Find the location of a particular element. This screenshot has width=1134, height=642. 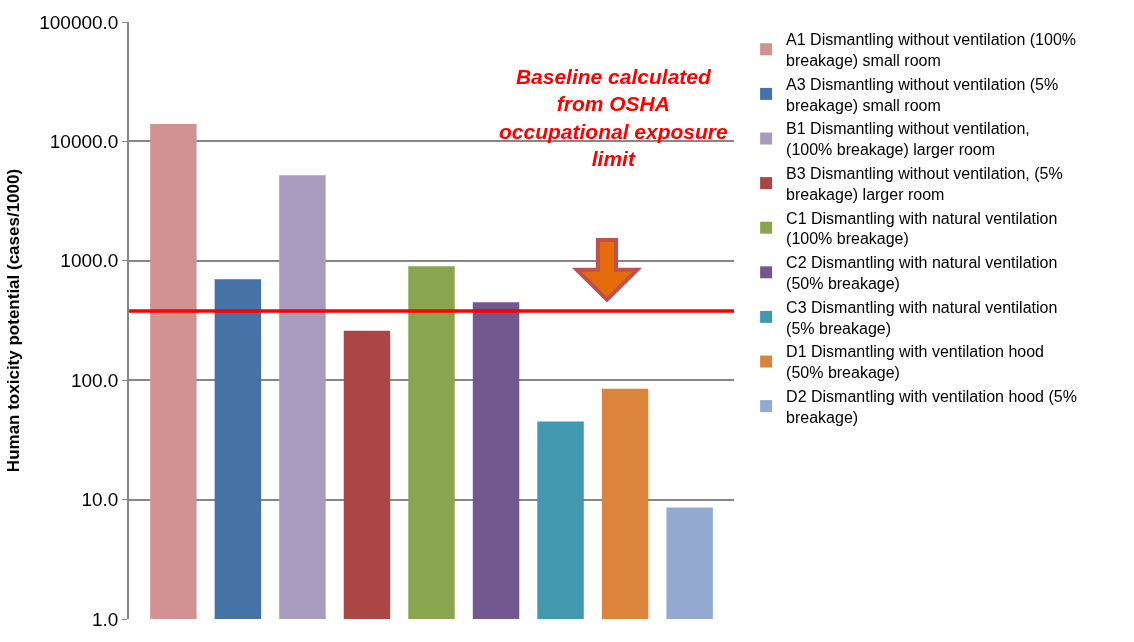

legend-label: B3 Dismantling without ventilation, (5% breakage) larger room is located at coordinates (924, 183).